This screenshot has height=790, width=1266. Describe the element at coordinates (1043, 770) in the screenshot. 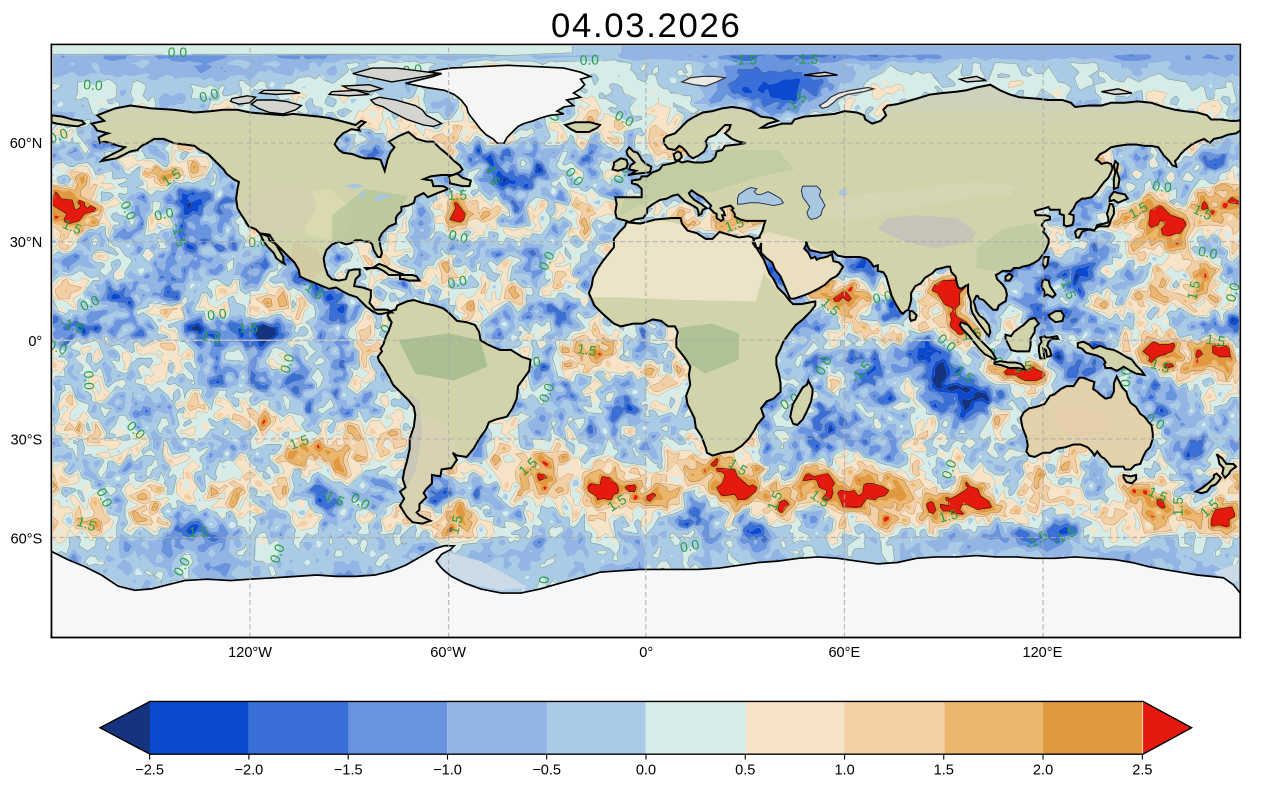

I see `svg-text: 2.0` at that location.